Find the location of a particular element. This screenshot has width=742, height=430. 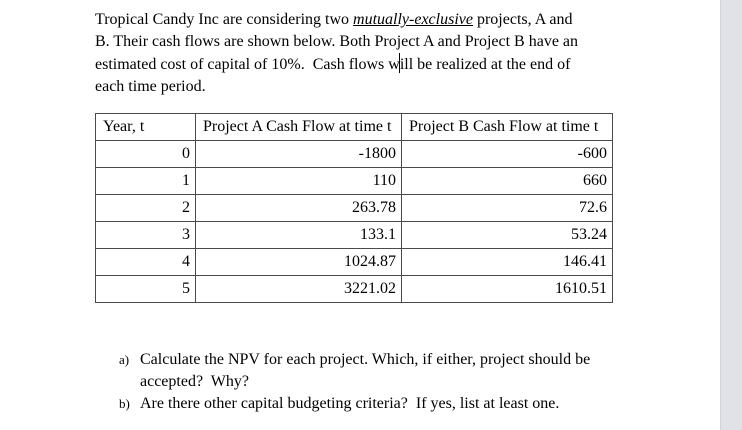

column-header-year: Year, t is located at coordinates (145, 127).